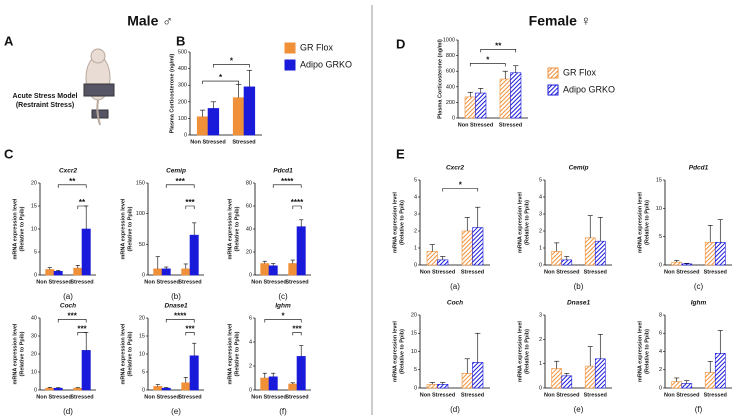  What do you see at coordinates (150, 21) in the screenshot?
I see `section-title: Male ♂` at bounding box center [150, 21].